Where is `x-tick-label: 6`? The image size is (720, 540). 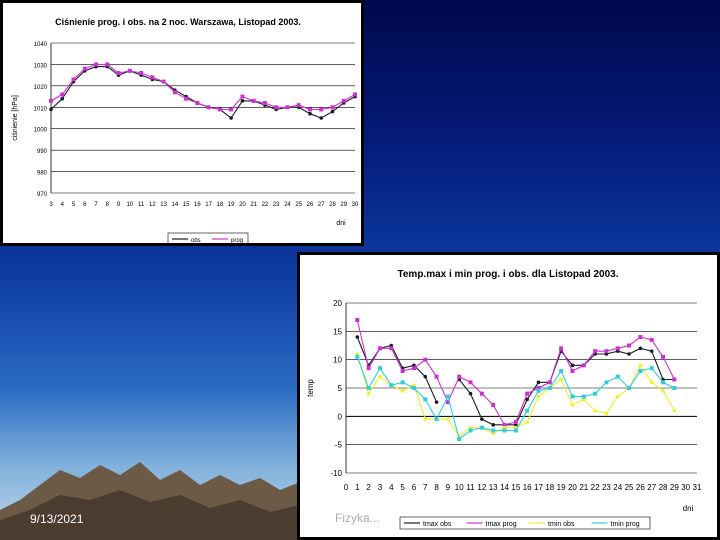
x-tick-label: 6 is located at coordinates (414, 487).